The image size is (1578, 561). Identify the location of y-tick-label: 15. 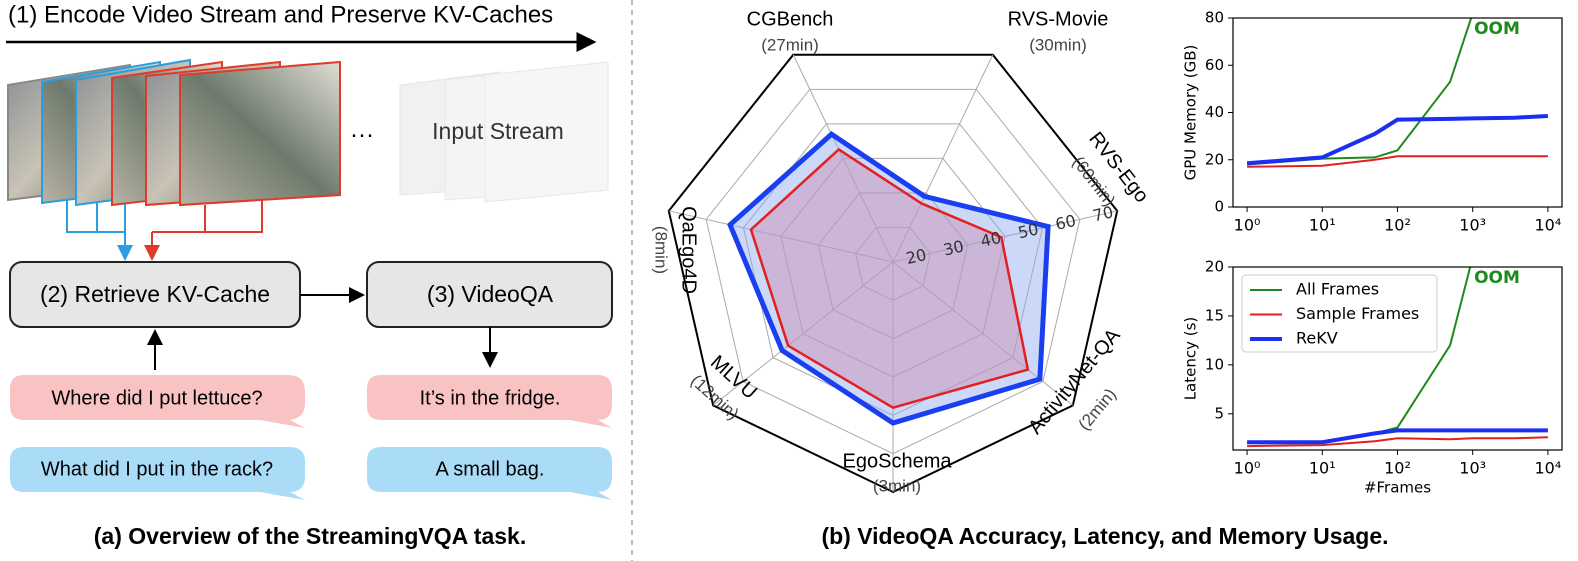
(1214, 315).